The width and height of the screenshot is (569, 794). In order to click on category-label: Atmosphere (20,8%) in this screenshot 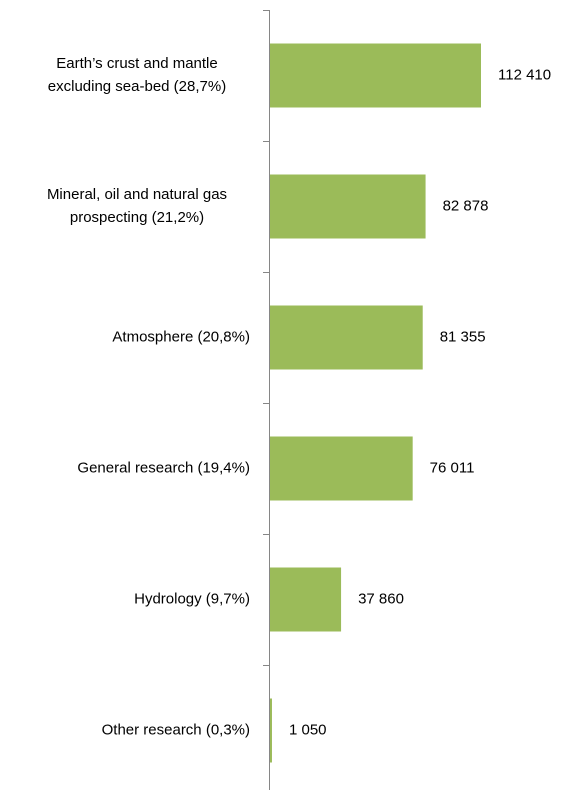, I will do `click(181, 336)`.